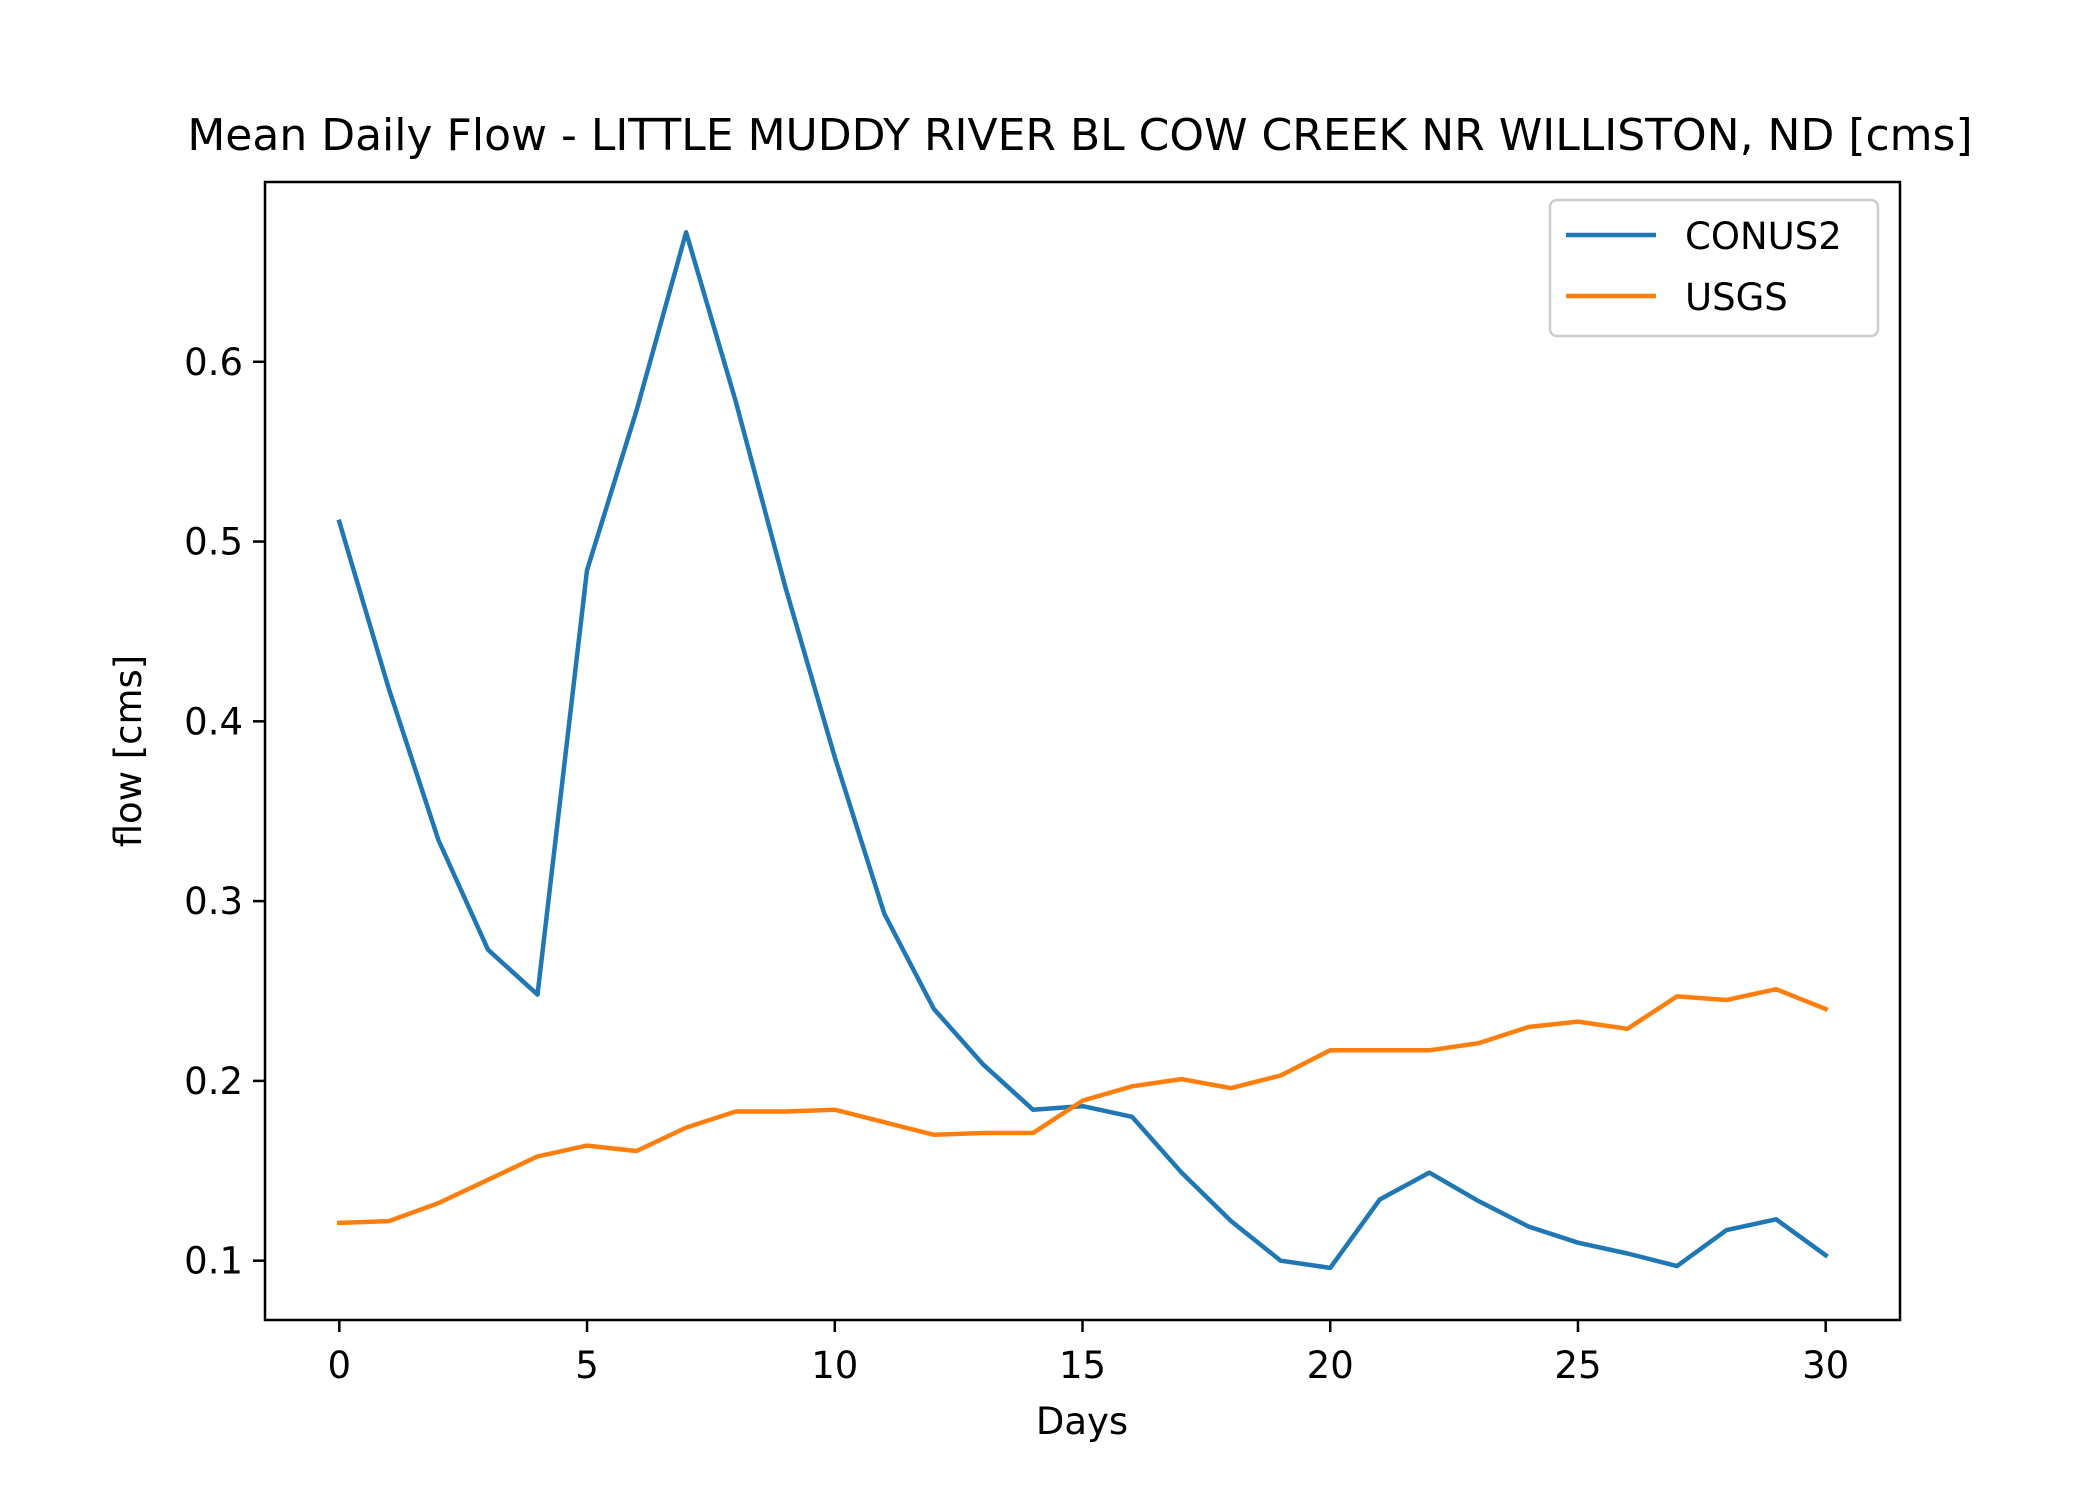 The image size is (2100, 1505). Describe the element at coordinates (224, 812) in the screenshot. I see `y-axis-ticks: 0.1 0.2 0.3 0.4 0.5 0.6` at that location.